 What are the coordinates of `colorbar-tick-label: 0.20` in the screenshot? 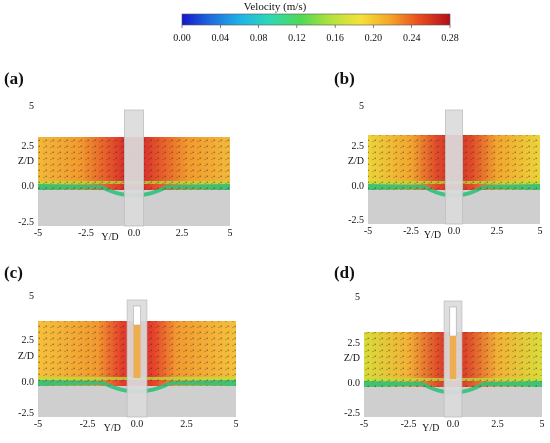 It's located at (374, 38).